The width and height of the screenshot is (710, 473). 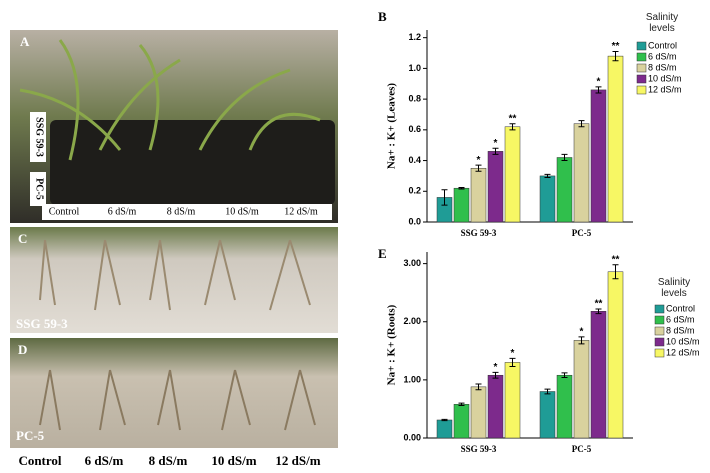 I want to click on y-tick-label: 1.0, so click(x=414, y=68).